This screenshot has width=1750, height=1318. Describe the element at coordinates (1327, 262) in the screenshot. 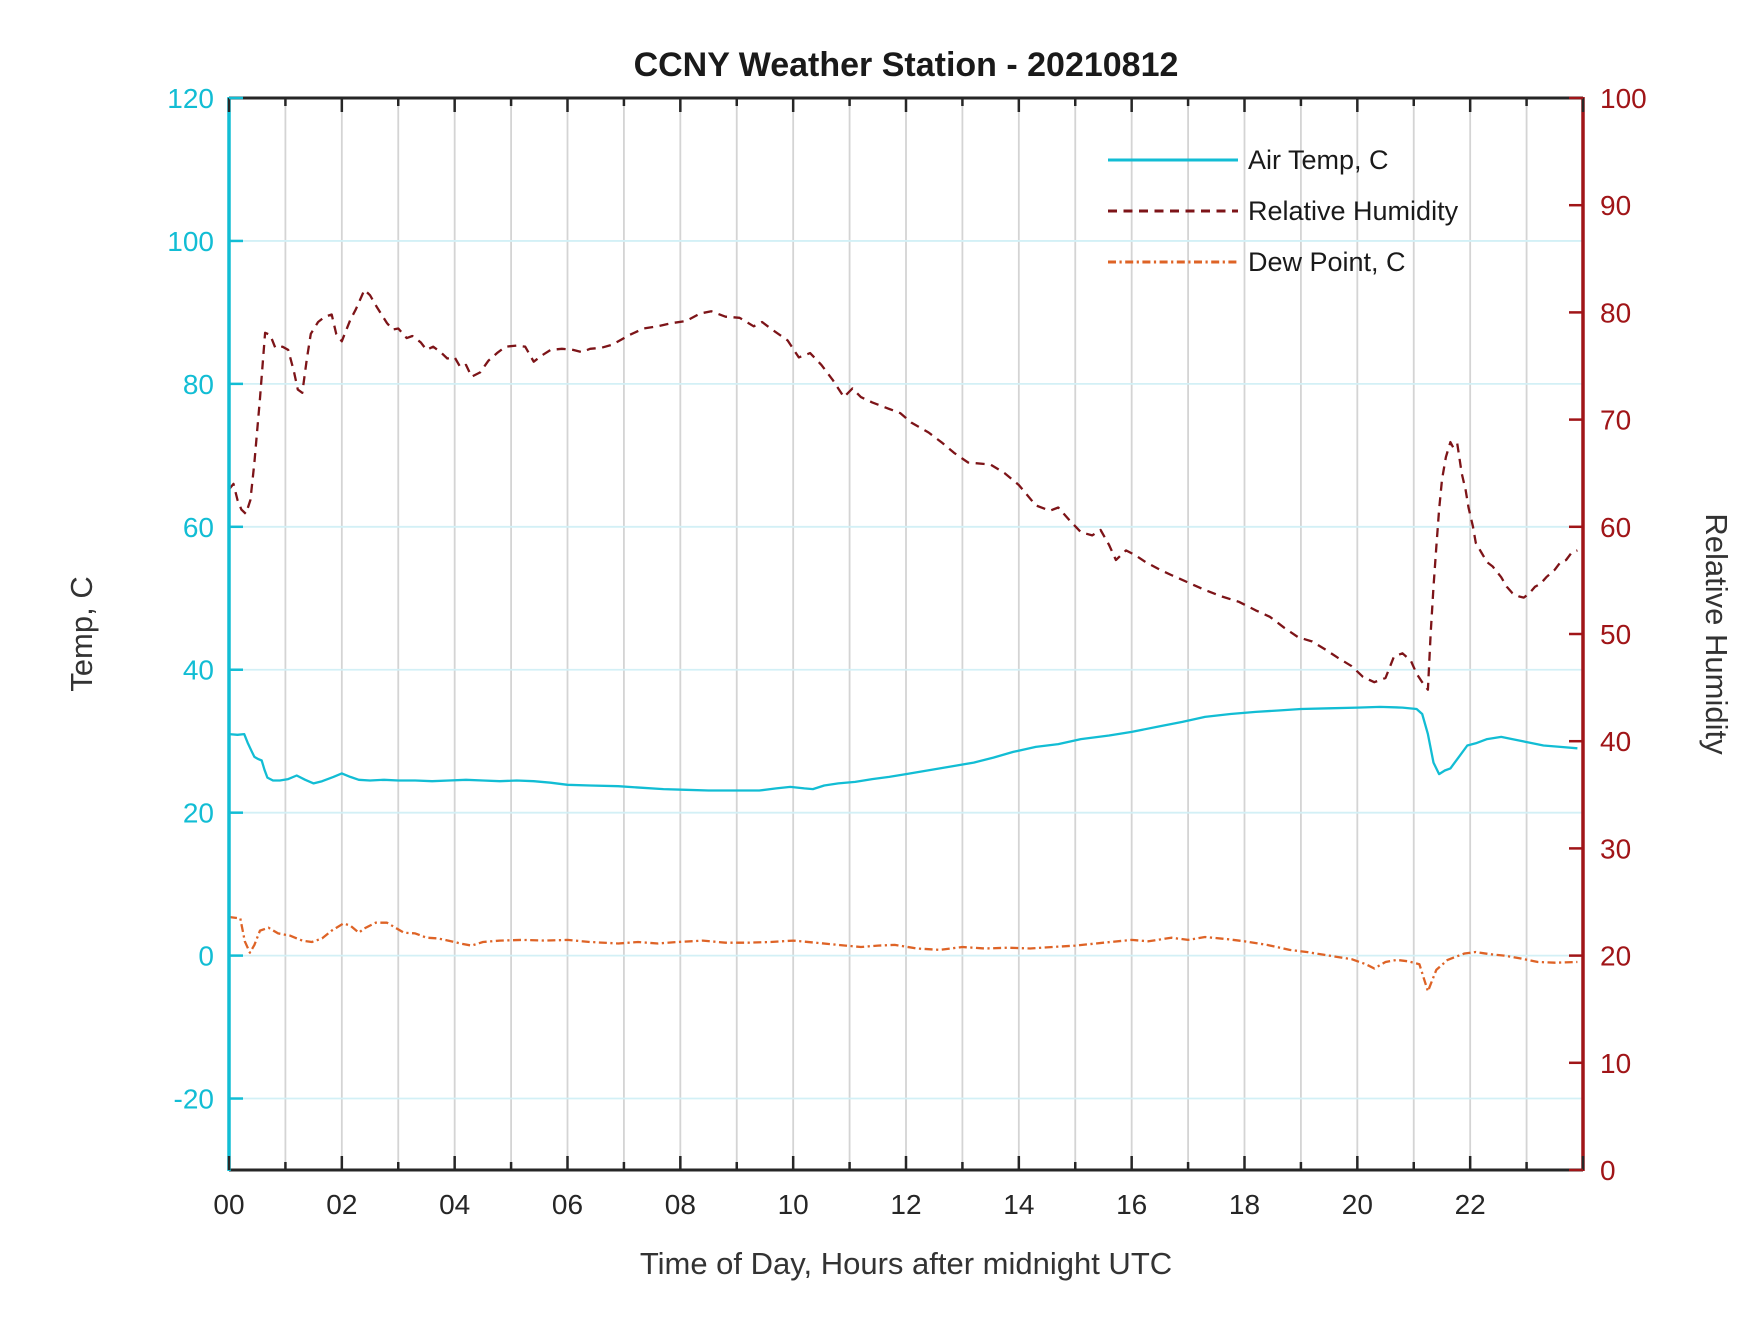

I see `legend-label-dew-point: Dew Point, C` at that location.